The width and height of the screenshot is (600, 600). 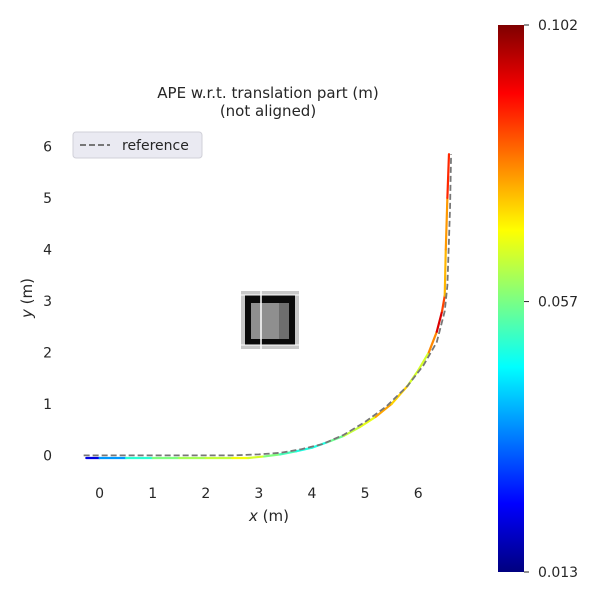 What do you see at coordinates (284, 321) in the screenshot?
I see `robot-marker-shade` at bounding box center [284, 321].